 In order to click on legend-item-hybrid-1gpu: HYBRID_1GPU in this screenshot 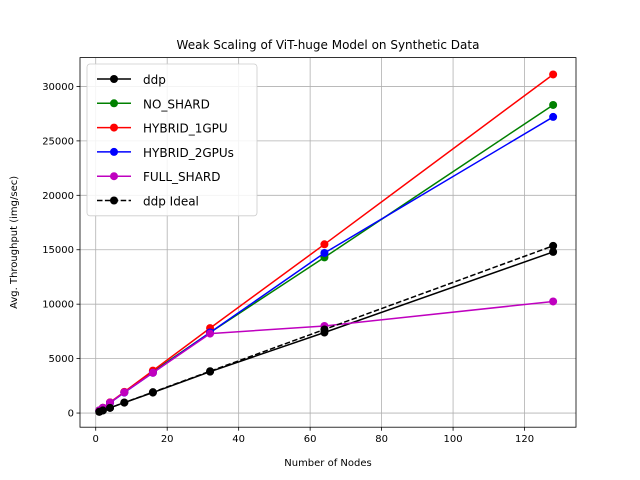, I will do `click(162, 129)`.